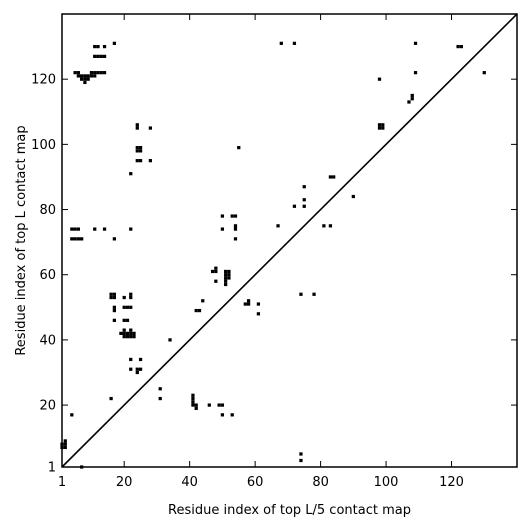  I want to click on y-tick-label: 100, so click(43, 145).